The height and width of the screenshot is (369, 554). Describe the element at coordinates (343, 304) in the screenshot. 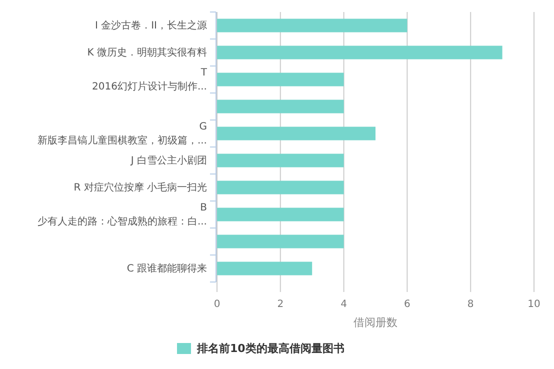

I see `x-tick-label: 4` at that location.